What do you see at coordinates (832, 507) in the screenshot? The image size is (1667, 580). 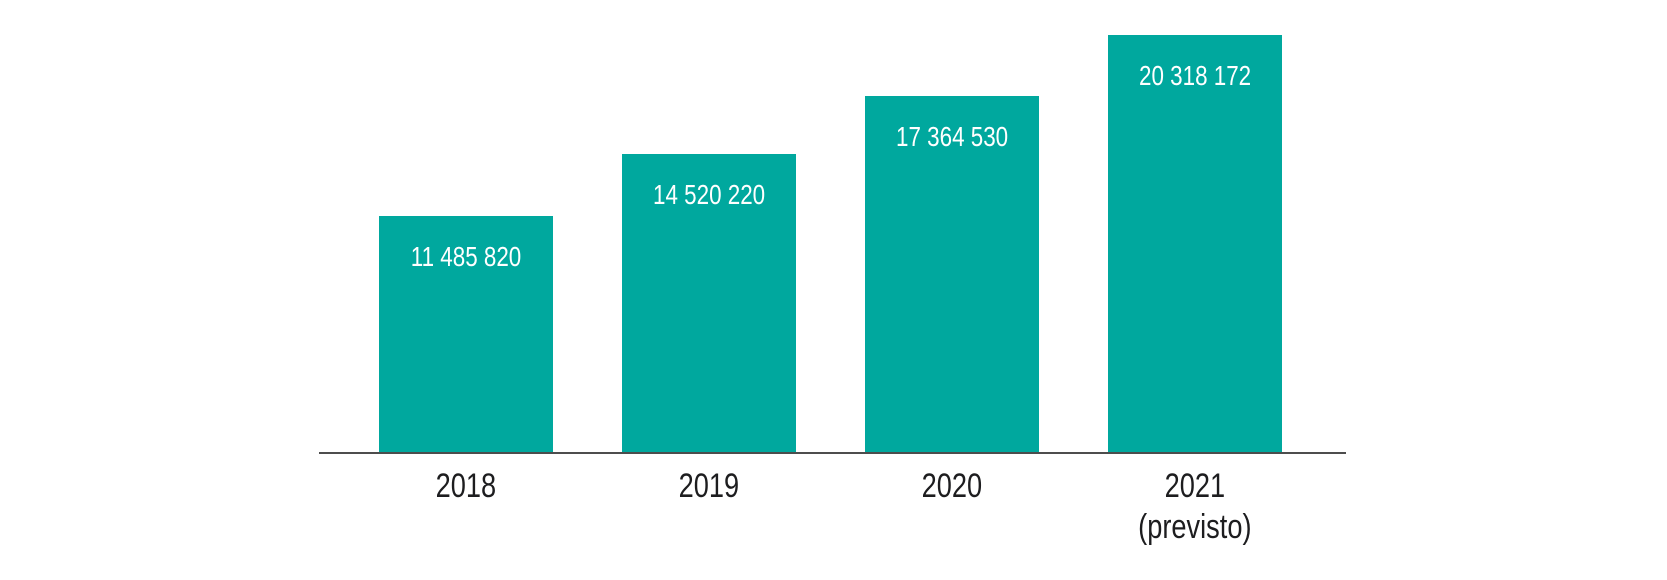 I see `x-axis-tick-labels: 2018 2019 2020 2021 (previsto)` at bounding box center [832, 507].